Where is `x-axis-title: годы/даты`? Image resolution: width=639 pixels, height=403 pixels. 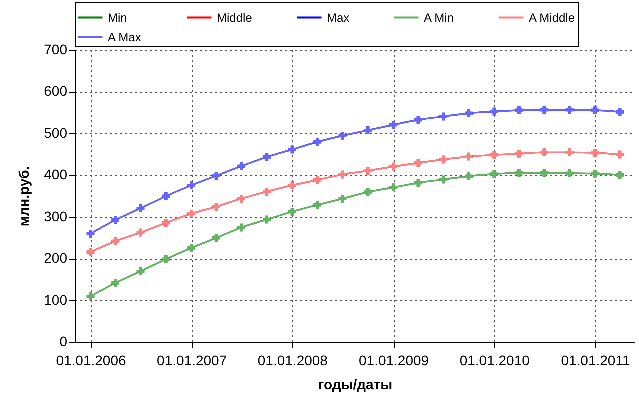 x-axis-title: годы/даты is located at coordinates (355, 384).